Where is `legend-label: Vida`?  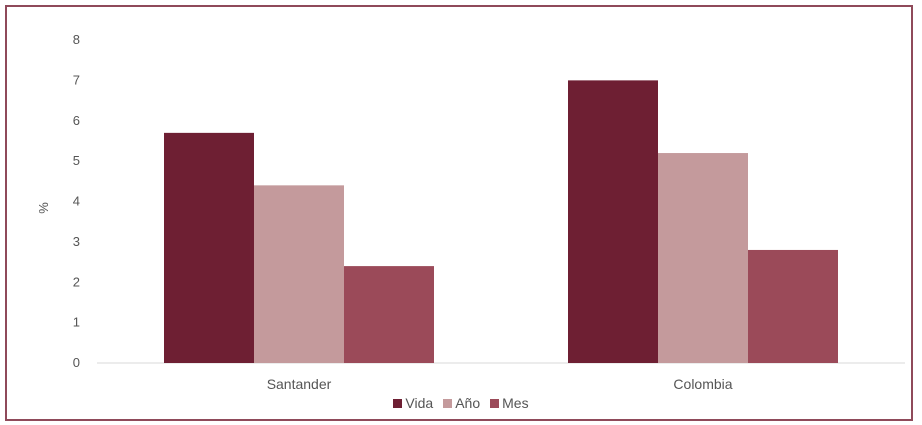 legend-label: Vida is located at coordinates (419, 403).